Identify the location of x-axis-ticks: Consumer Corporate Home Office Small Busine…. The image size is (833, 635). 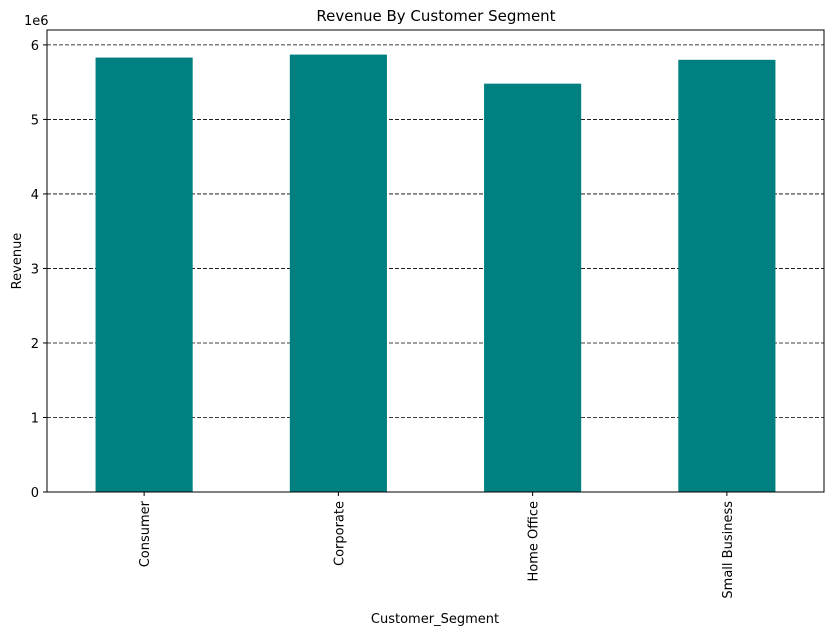
(437, 545).